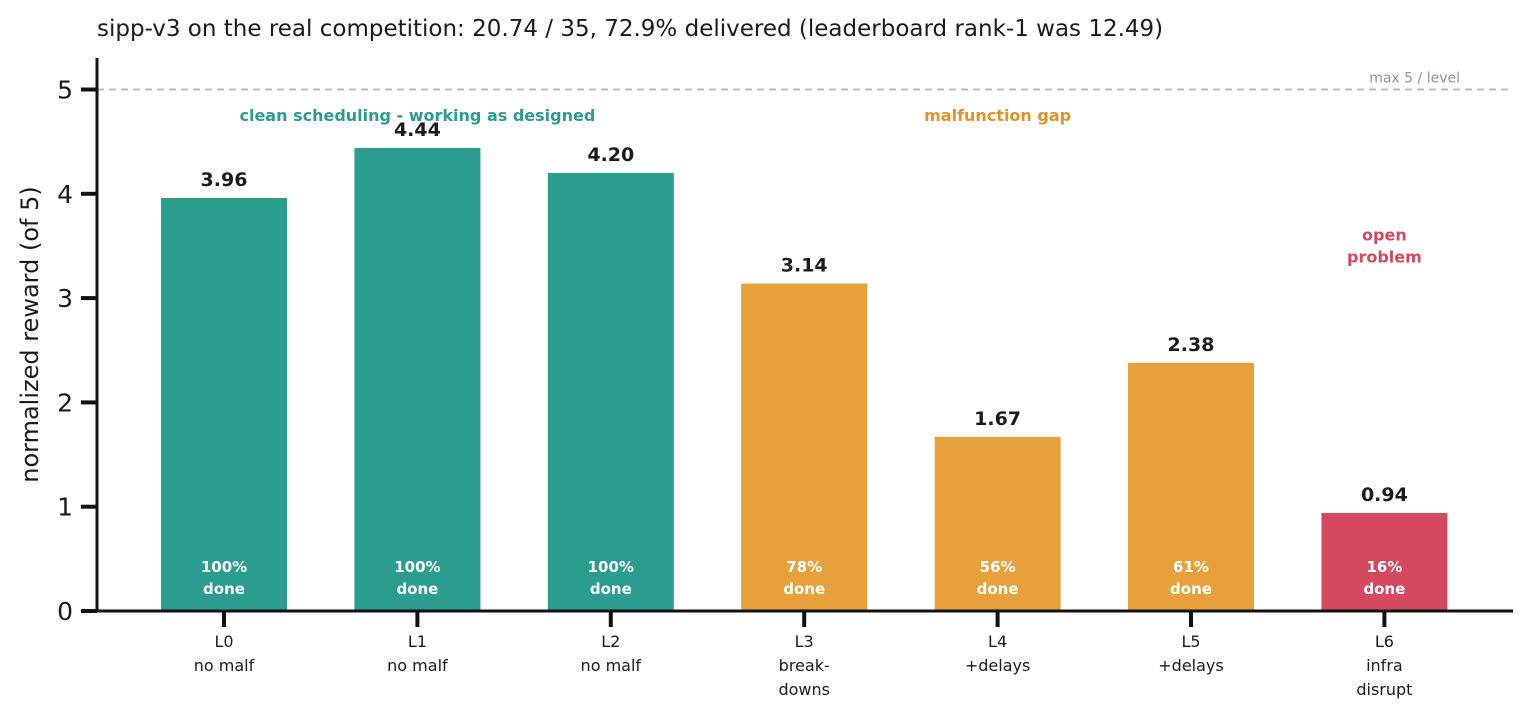 This screenshot has height=716, width=1527. What do you see at coordinates (224, 589) in the screenshot?
I see `bar-done-label-0-1: done` at bounding box center [224, 589].